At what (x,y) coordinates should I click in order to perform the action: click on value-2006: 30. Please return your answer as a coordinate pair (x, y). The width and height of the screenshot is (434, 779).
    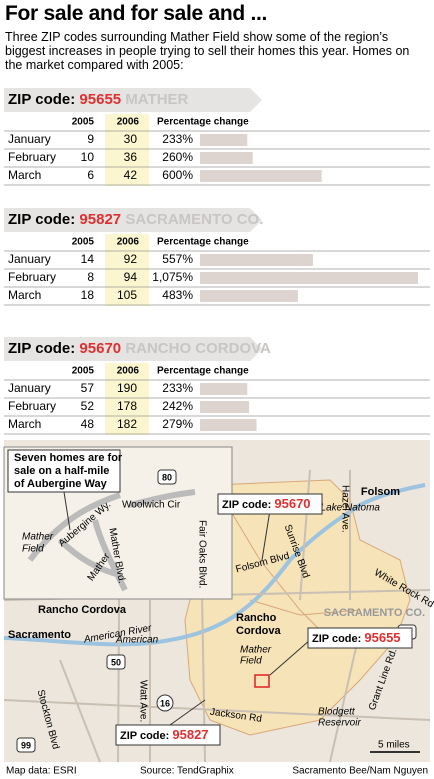
    Looking at the image, I should click on (131, 139).